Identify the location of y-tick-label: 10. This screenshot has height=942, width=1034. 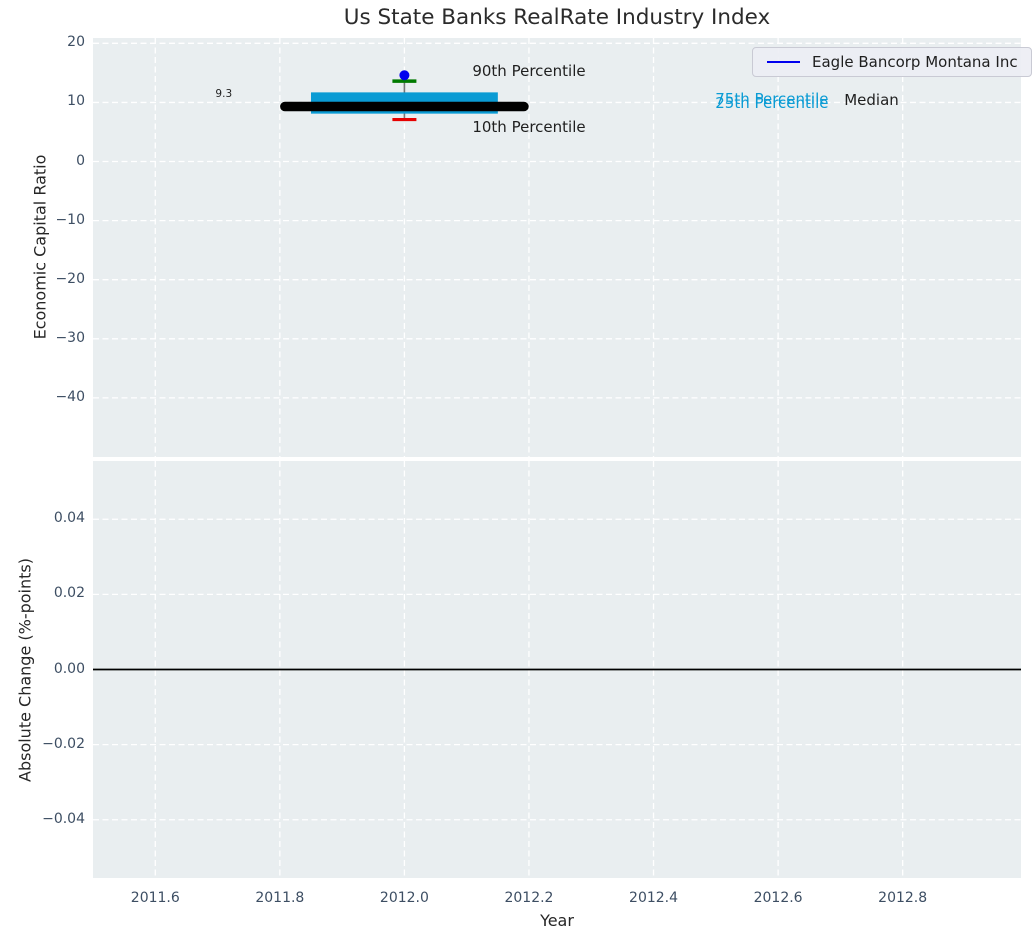
(76, 101).